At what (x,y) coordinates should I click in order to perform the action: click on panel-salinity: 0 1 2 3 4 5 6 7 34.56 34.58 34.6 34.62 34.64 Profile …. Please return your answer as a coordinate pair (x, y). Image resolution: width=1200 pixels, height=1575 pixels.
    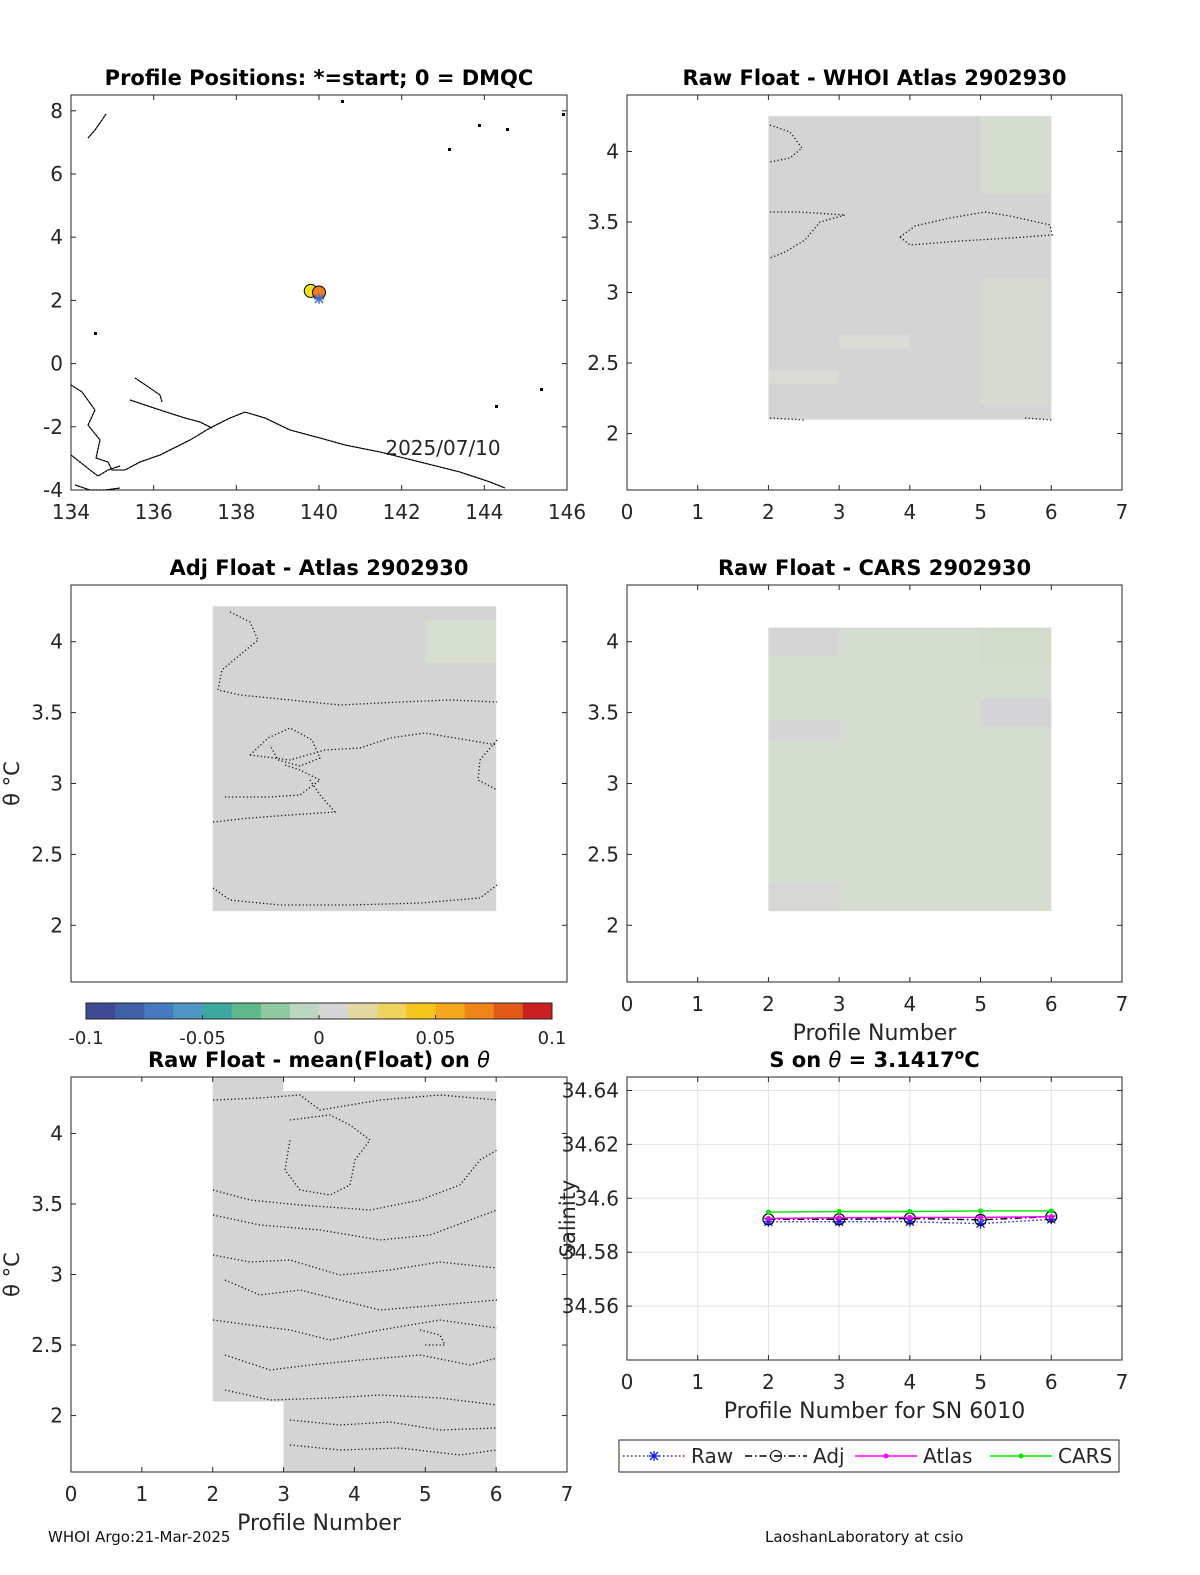
    Looking at the image, I should click on (842, 1260).